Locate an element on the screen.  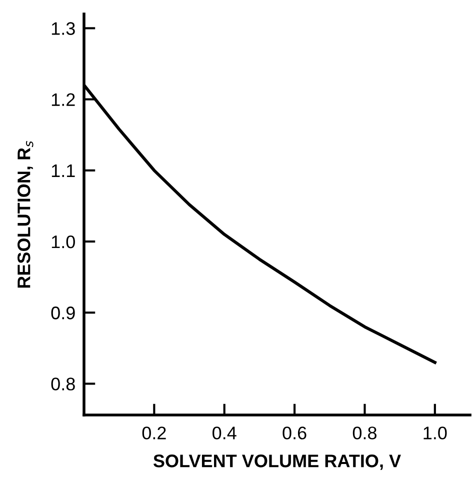
y-tick-label: 1.0 is located at coordinates (63, 241).